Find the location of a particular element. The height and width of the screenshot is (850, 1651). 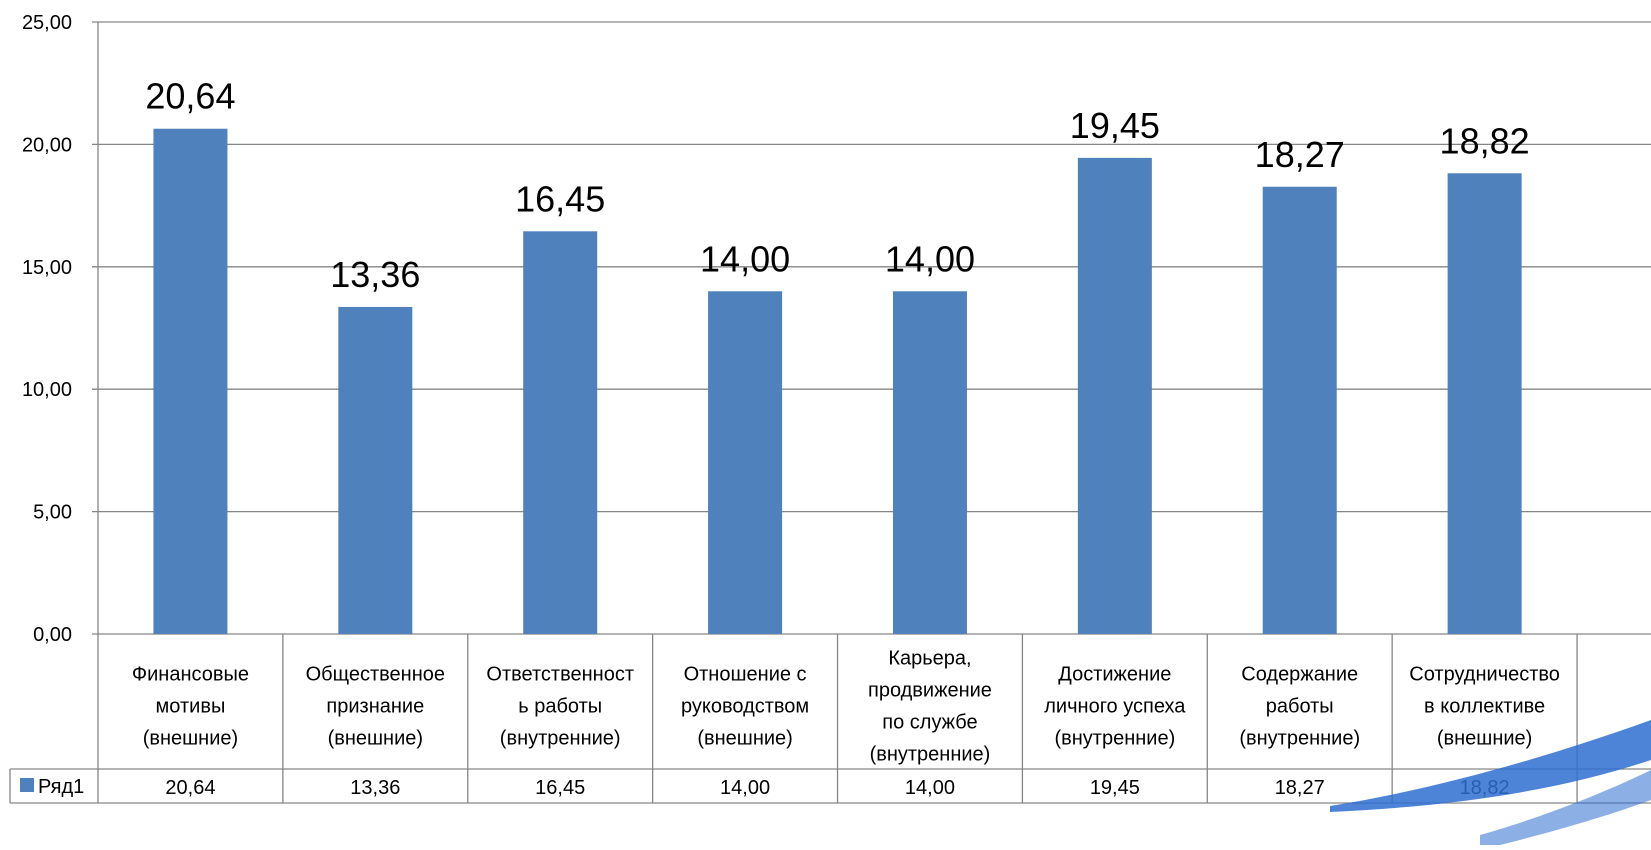

table-value: 16,45 is located at coordinates (560, 788).